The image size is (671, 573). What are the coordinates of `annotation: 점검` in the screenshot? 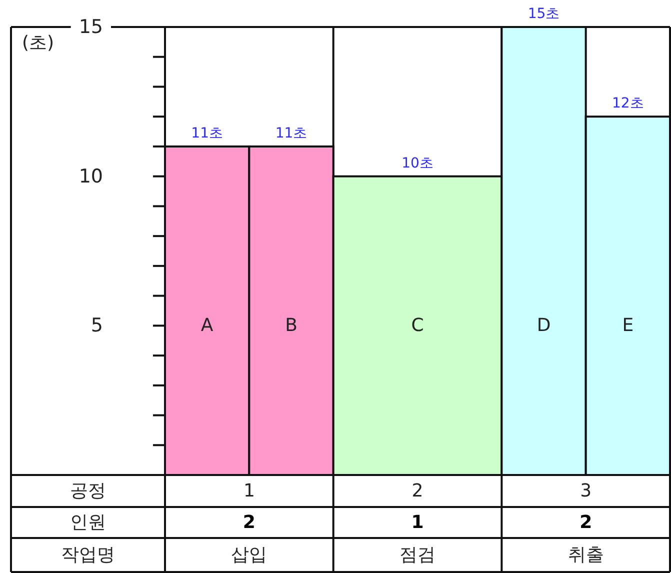 It's located at (418, 555).